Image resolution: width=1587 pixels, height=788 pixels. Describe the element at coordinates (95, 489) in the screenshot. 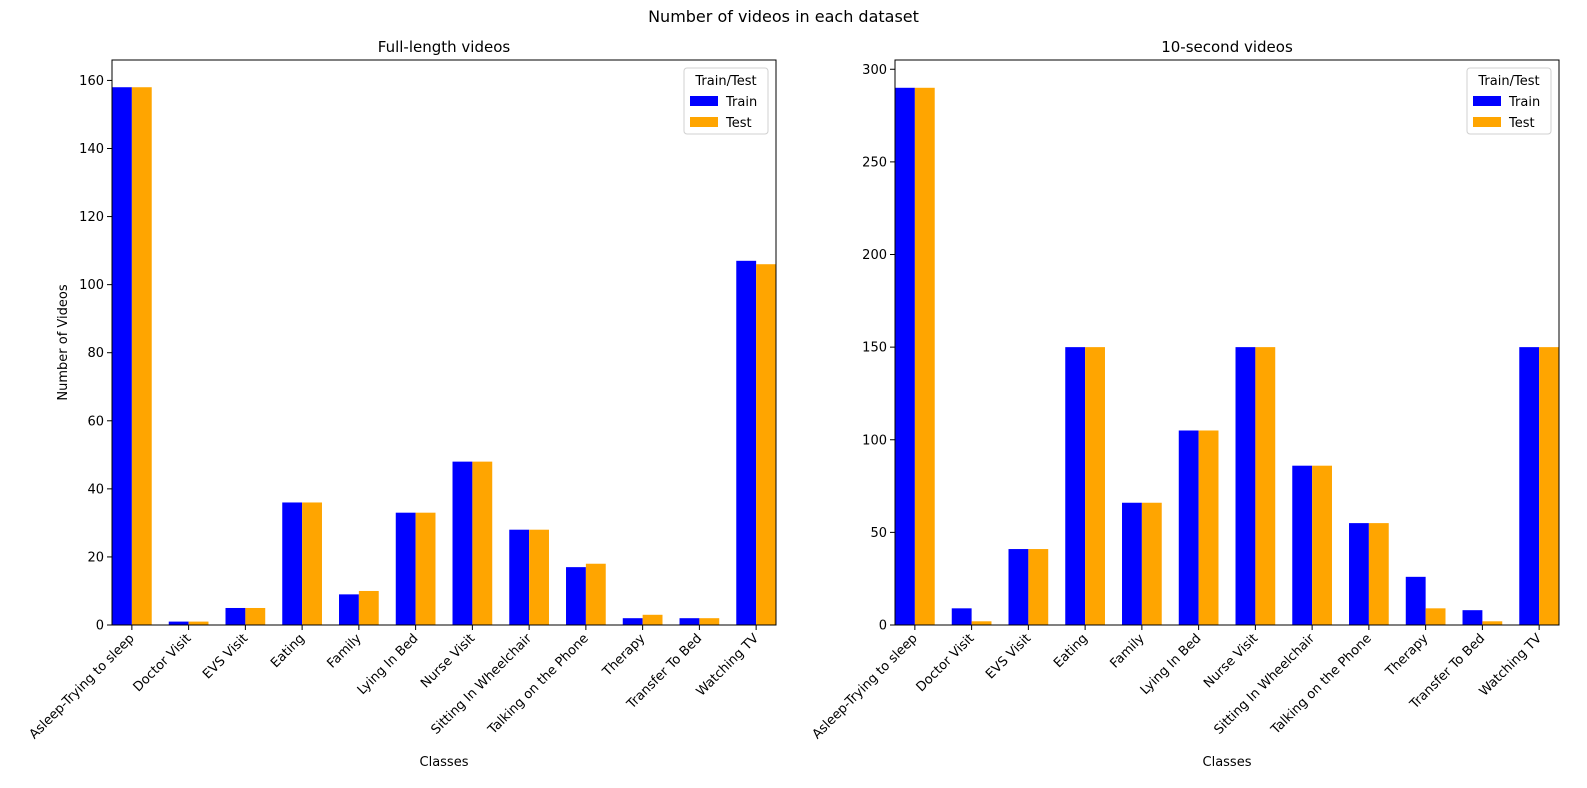

I see `y-tick-label: 40` at that location.